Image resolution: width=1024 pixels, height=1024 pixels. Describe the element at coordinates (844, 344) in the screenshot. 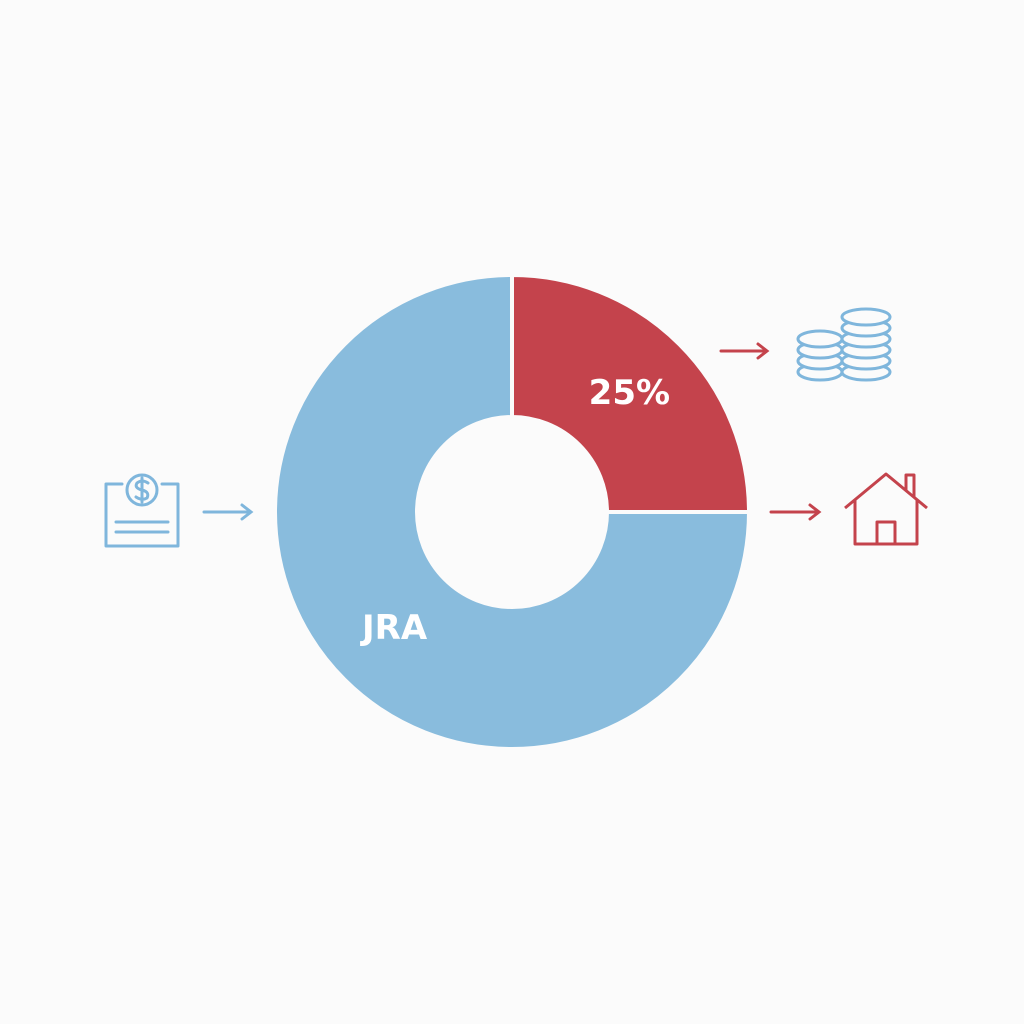

I see `coins-icon` at that location.